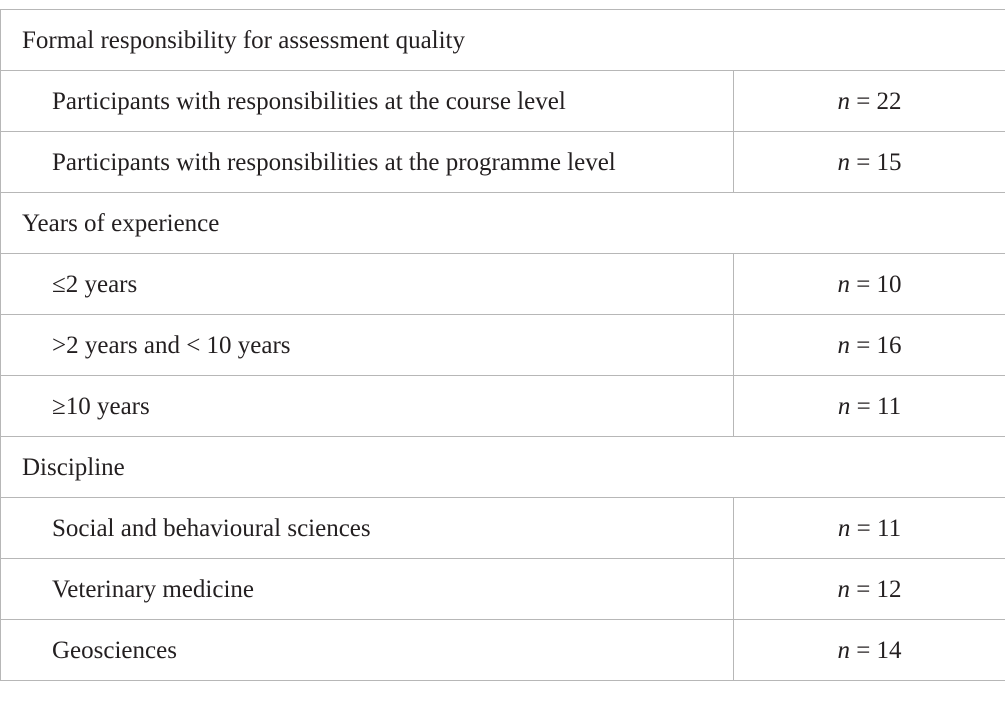 The image size is (1005, 701). I want to click on section-header-row: Years of experience, so click(502, 223).